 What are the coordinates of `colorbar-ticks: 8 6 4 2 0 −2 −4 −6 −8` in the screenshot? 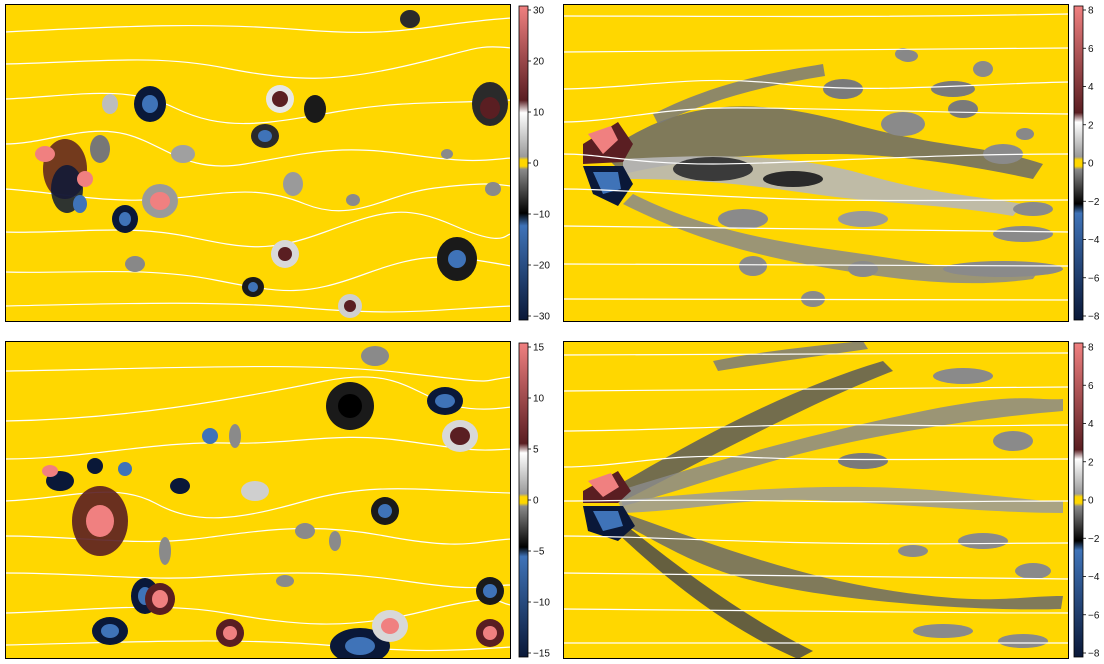 It's located at (1091, 164).